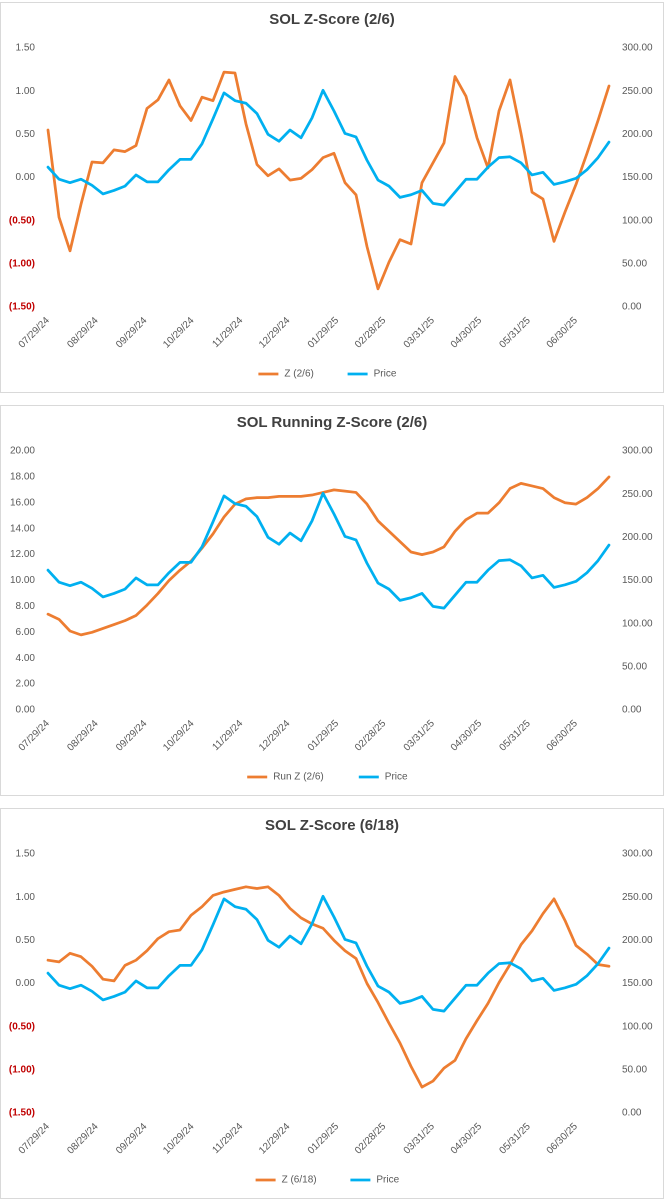 This screenshot has width=665, height=1200. What do you see at coordinates (332, 825) in the screenshot?
I see `chart-title: SOL Z-Score (6/18)` at bounding box center [332, 825].